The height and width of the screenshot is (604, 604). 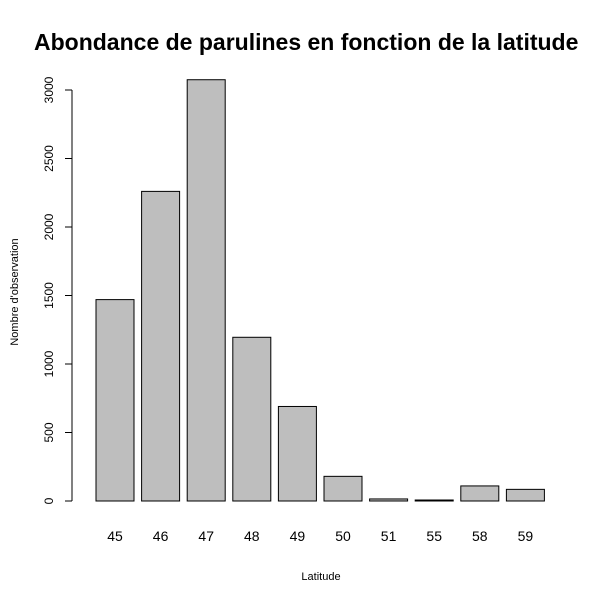 What do you see at coordinates (49, 226) in the screenshot?
I see `y-tick-label: 2000` at bounding box center [49, 226].